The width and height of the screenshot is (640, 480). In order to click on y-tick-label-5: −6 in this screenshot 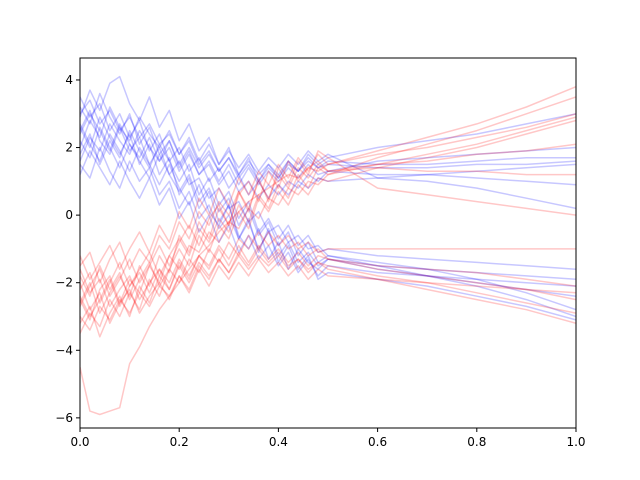, I will do `click(64, 418)`.